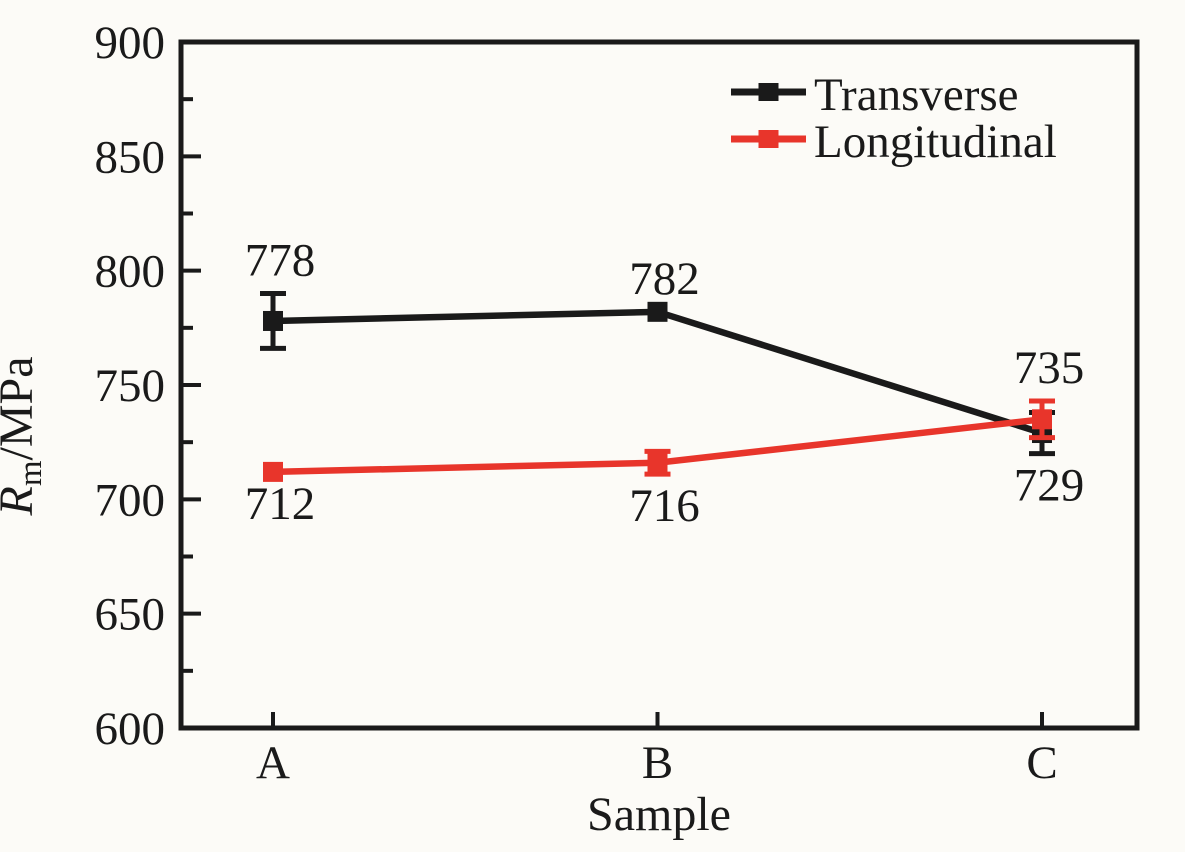  I want to click on point-label: 782, so click(664, 279).